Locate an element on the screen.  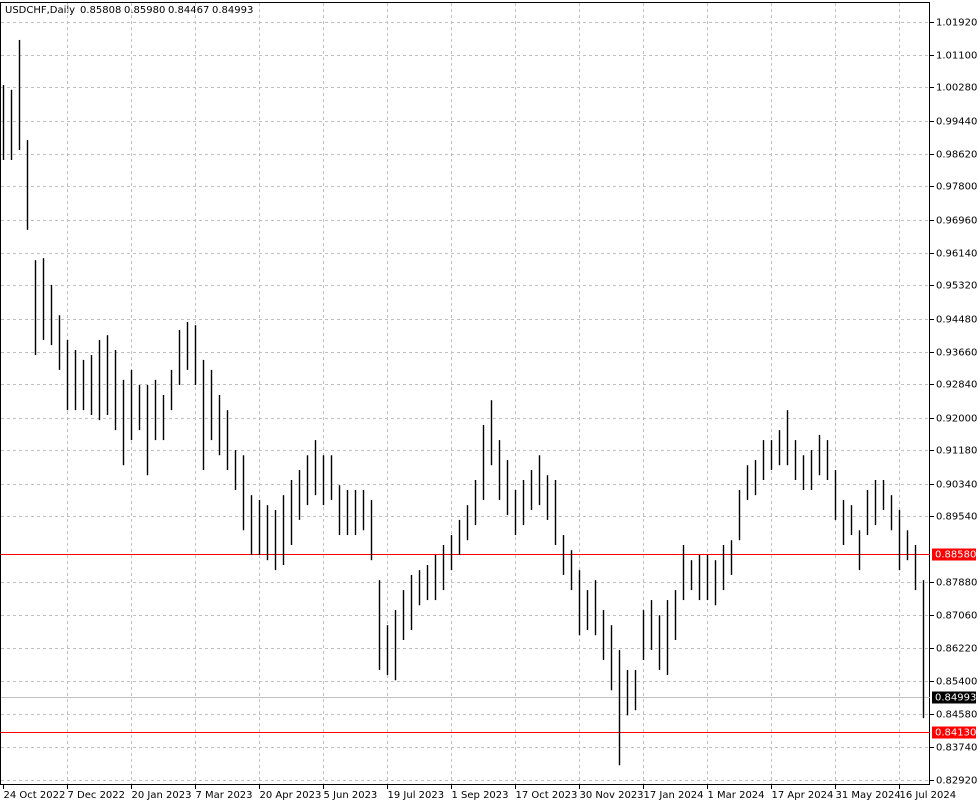
y-tick-label: 1.01100 is located at coordinates (956, 56).